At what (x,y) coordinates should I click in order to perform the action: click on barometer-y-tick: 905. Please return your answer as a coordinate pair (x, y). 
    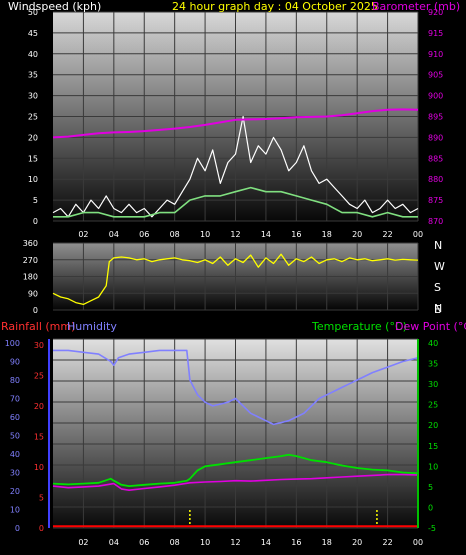
    Looking at the image, I should click on (435, 75).